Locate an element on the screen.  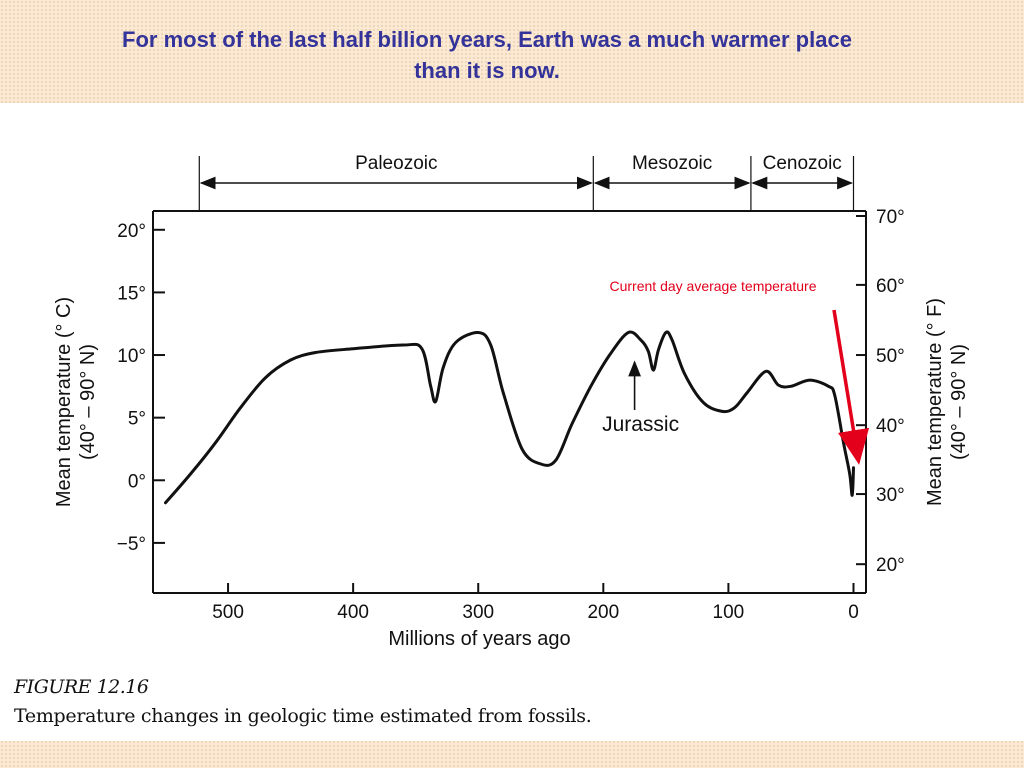
y-axis-label-right-line-2: (40° – 90° N) is located at coordinates (959, 402).